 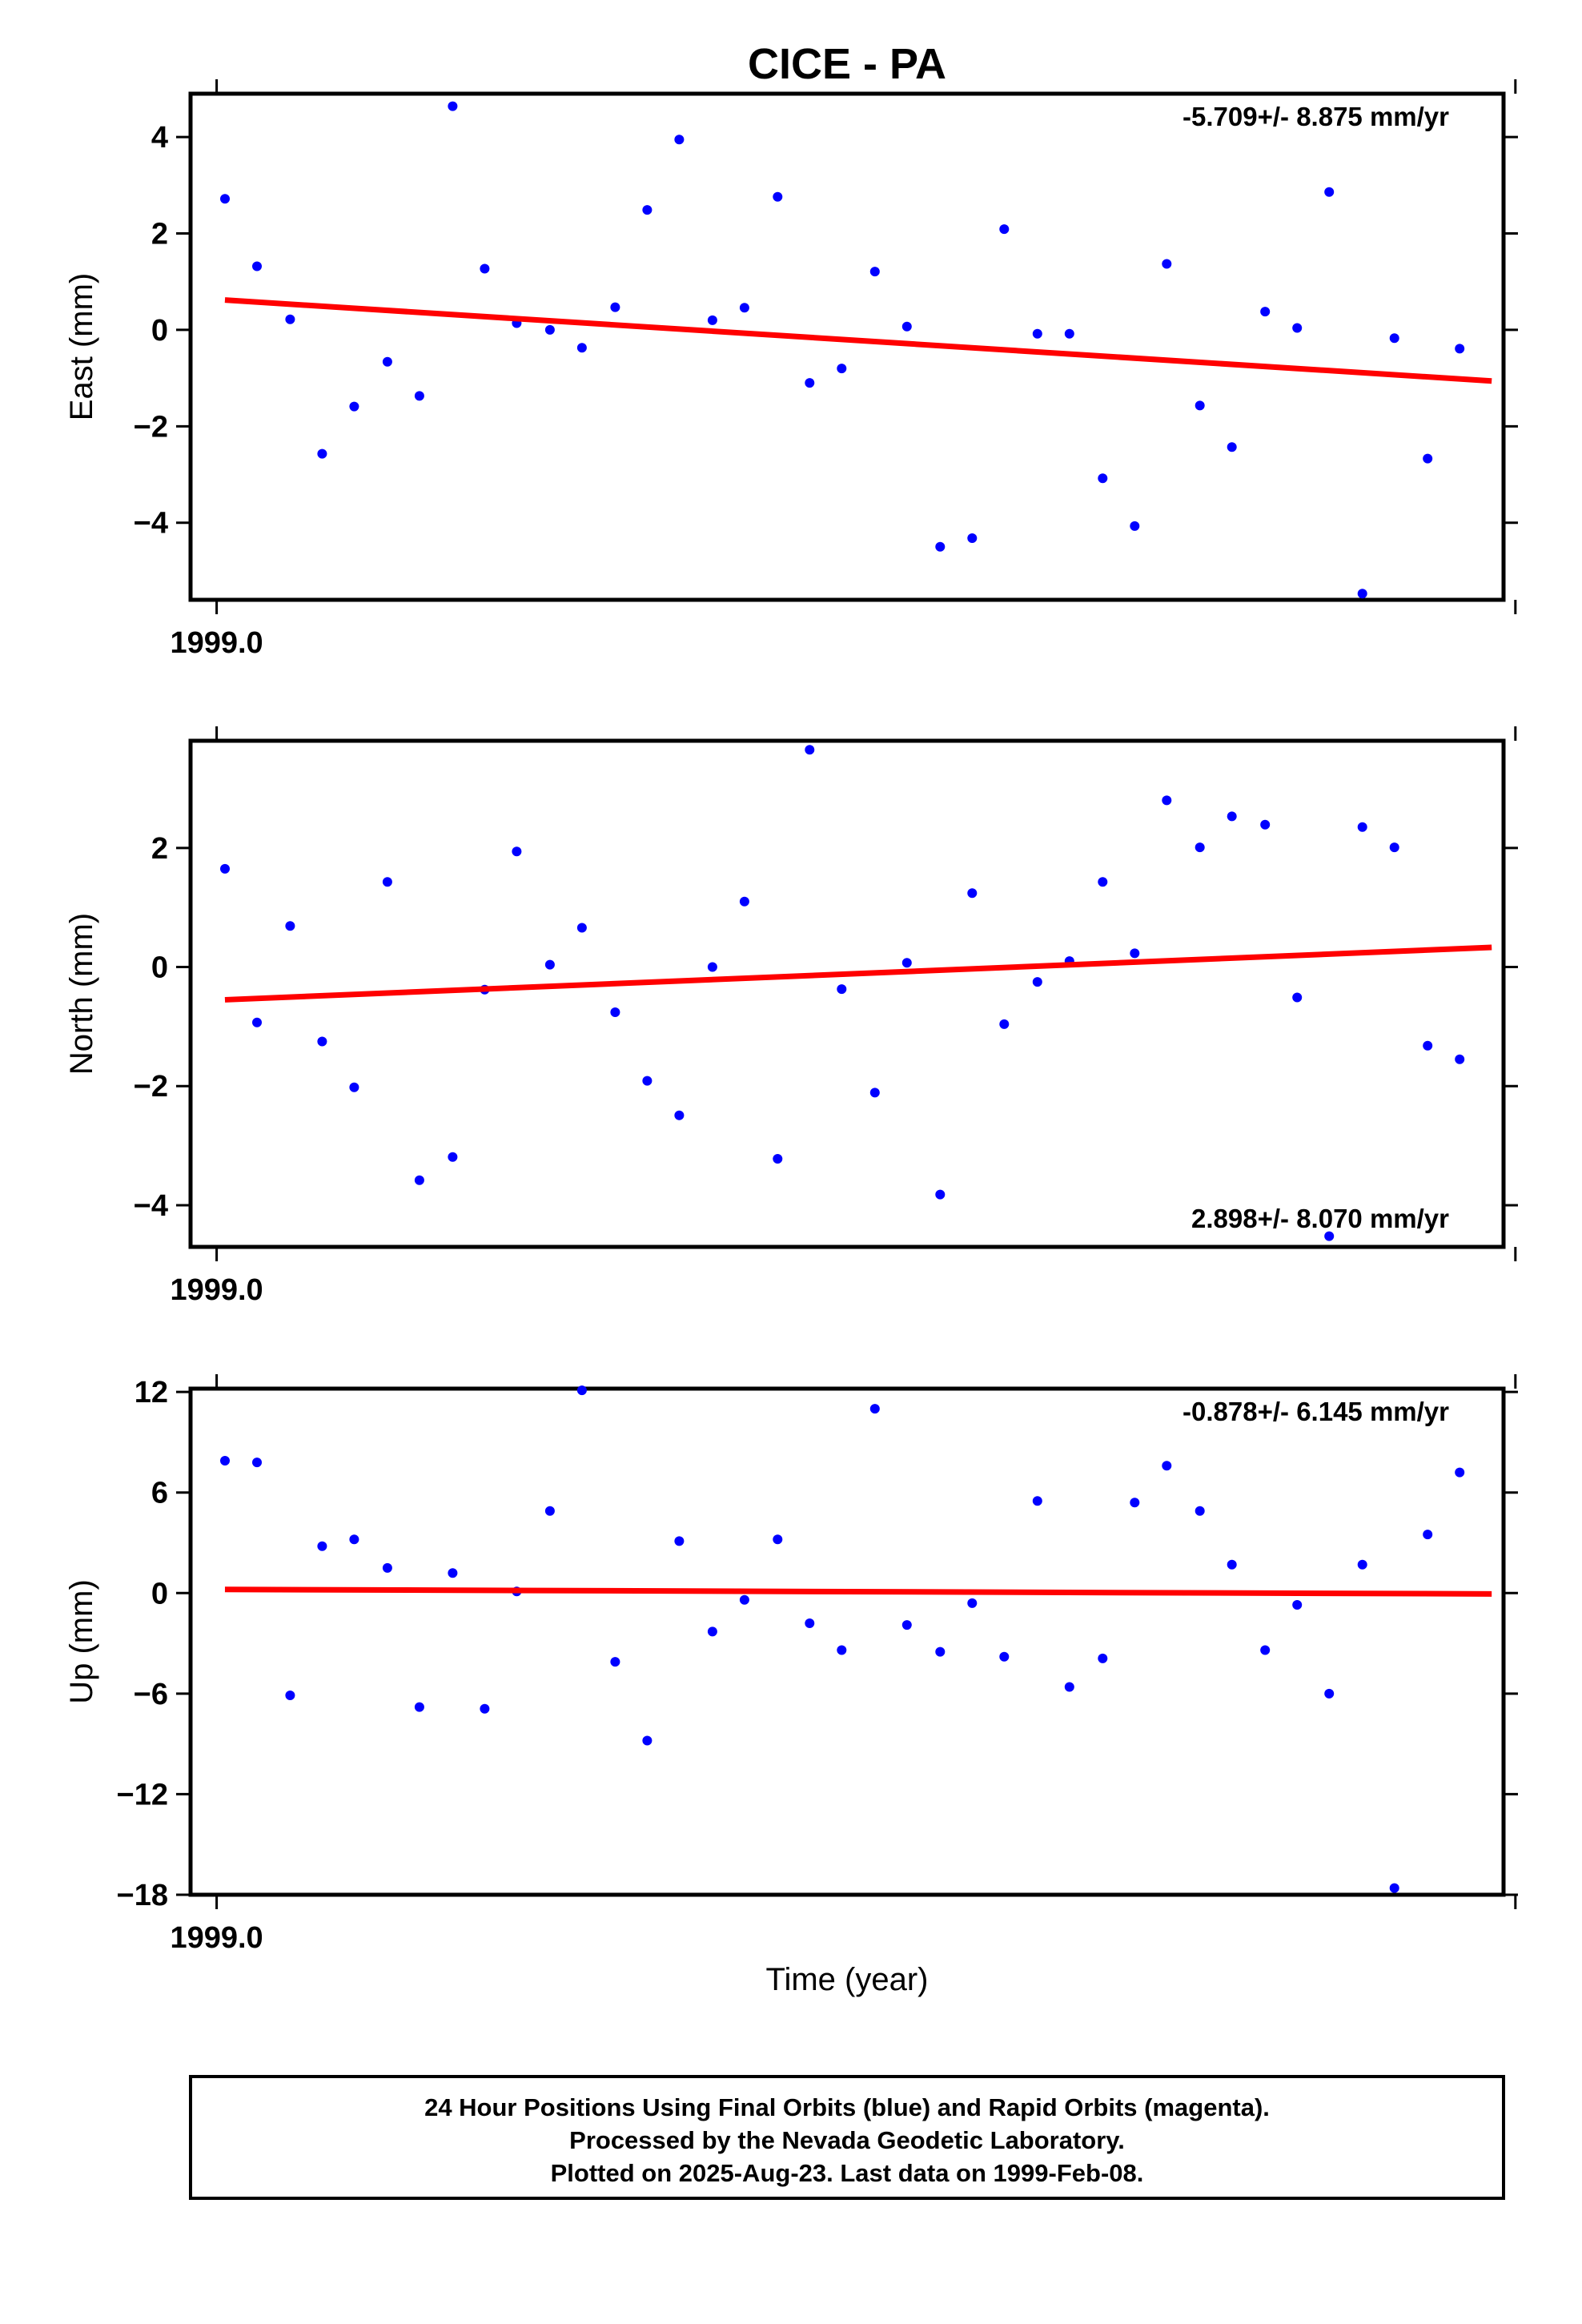 I want to click on up-y-tick-label: −6, so click(x=151, y=1694).